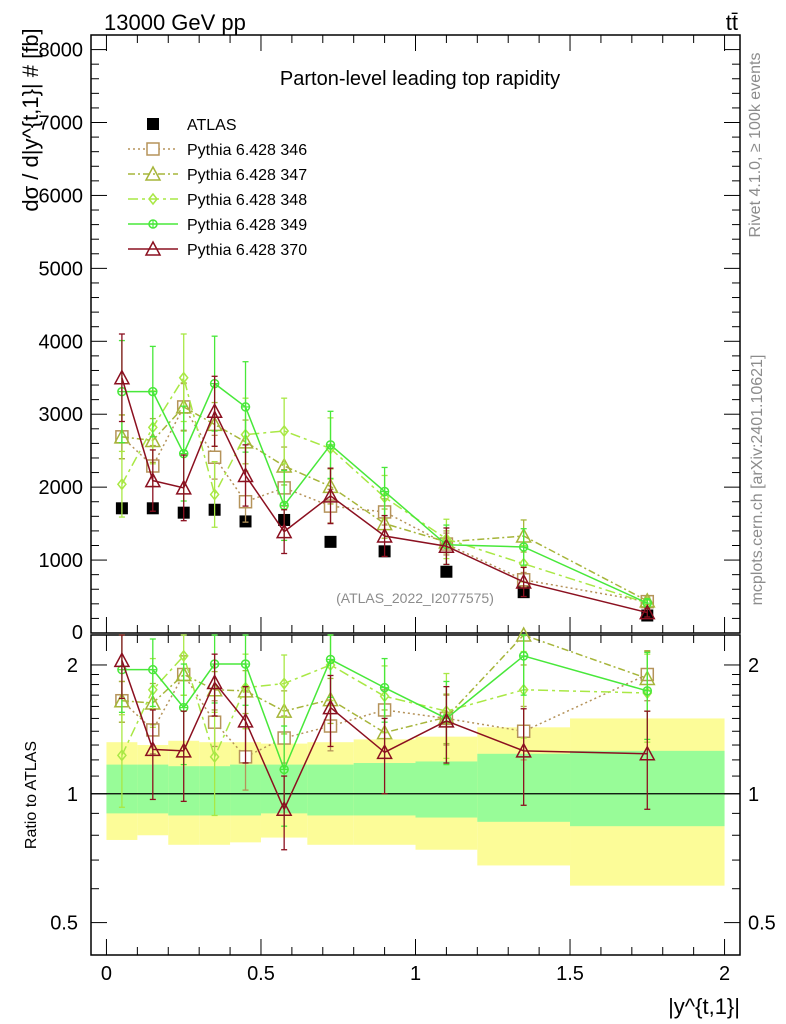 This screenshot has width=786, height=1024. Describe the element at coordinates (106, 974) in the screenshot. I see `x-tick-label: 0` at that location.